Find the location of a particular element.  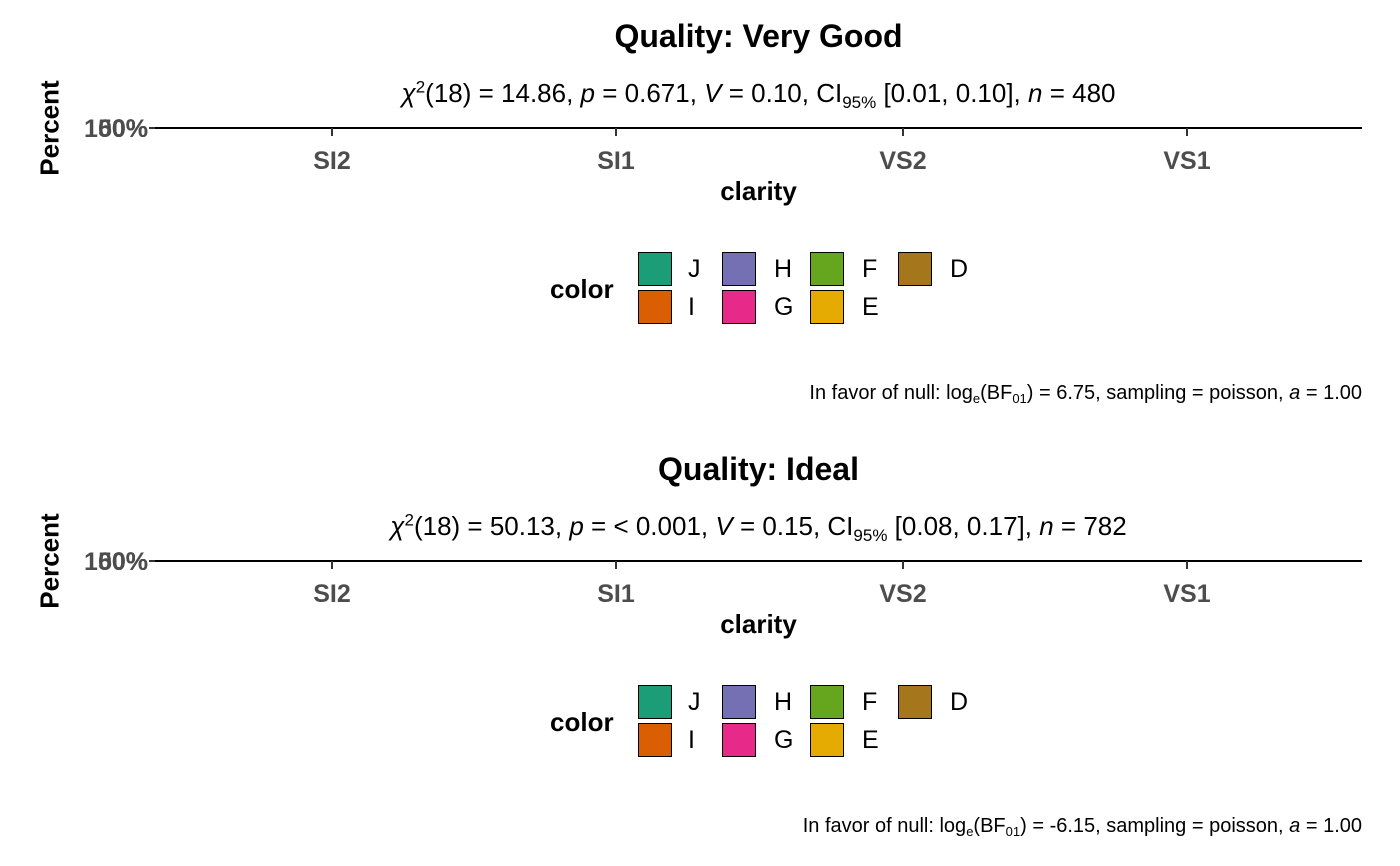

n-value: = 480 is located at coordinates (1079, 93).